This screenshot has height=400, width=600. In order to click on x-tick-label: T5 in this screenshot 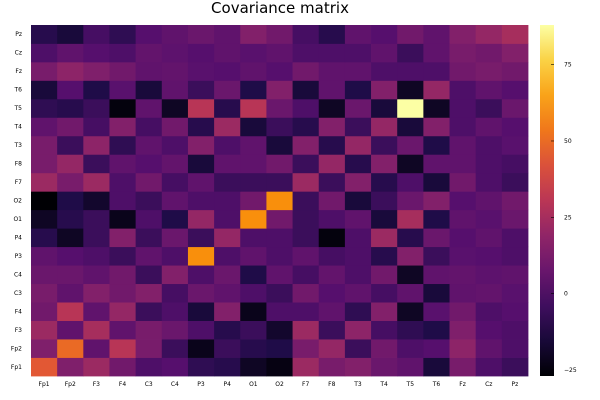, I will do `click(410, 384)`.